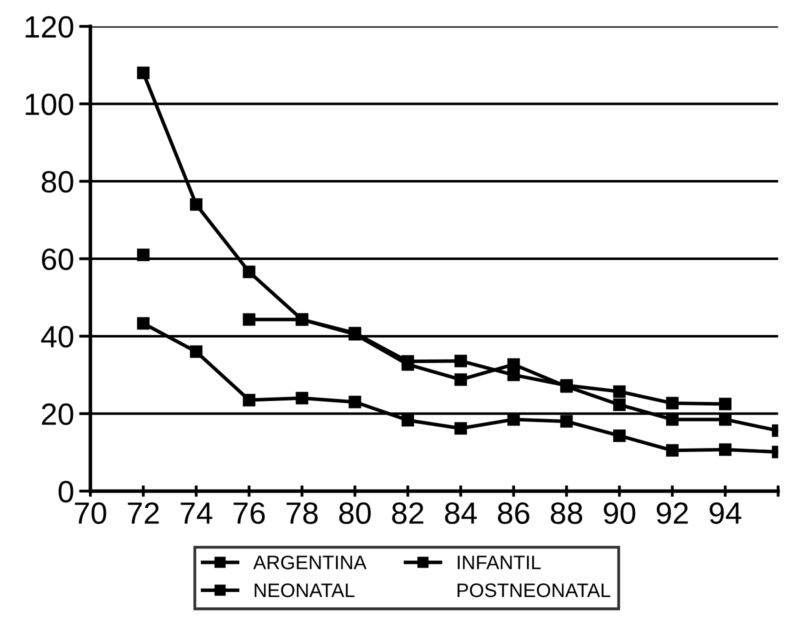 The height and width of the screenshot is (628, 786). What do you see at coordinates (50, 27) in the screenshot?
I see `y-tick-label: 120` at bounding box center [50, 27].